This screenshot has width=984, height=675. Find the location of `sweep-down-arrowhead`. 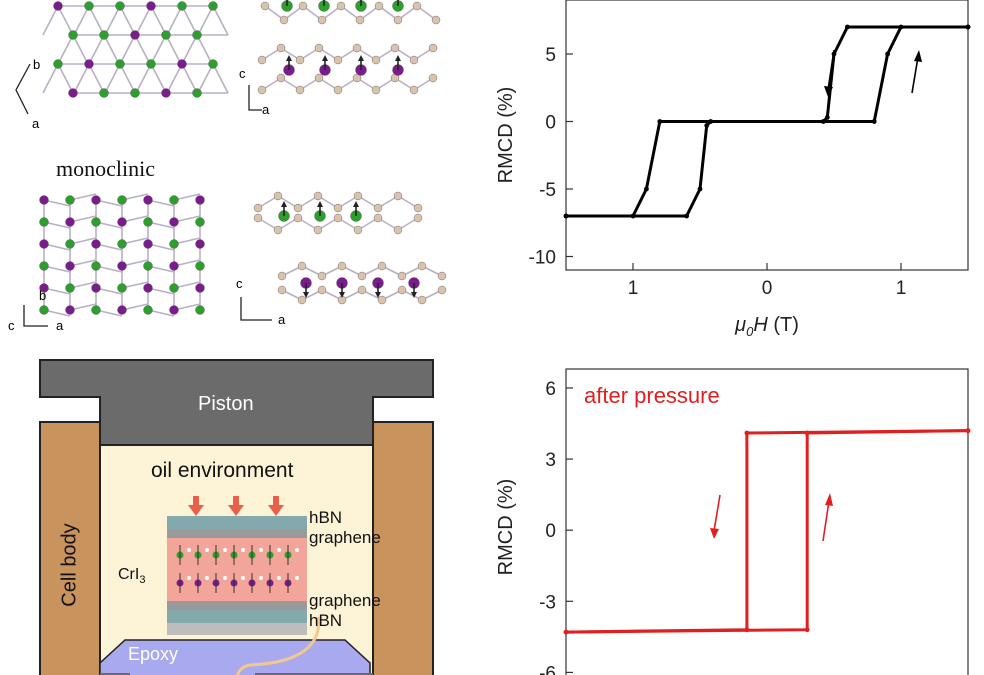

sweep-down-arrowhead is located at coordinates (828, 91).